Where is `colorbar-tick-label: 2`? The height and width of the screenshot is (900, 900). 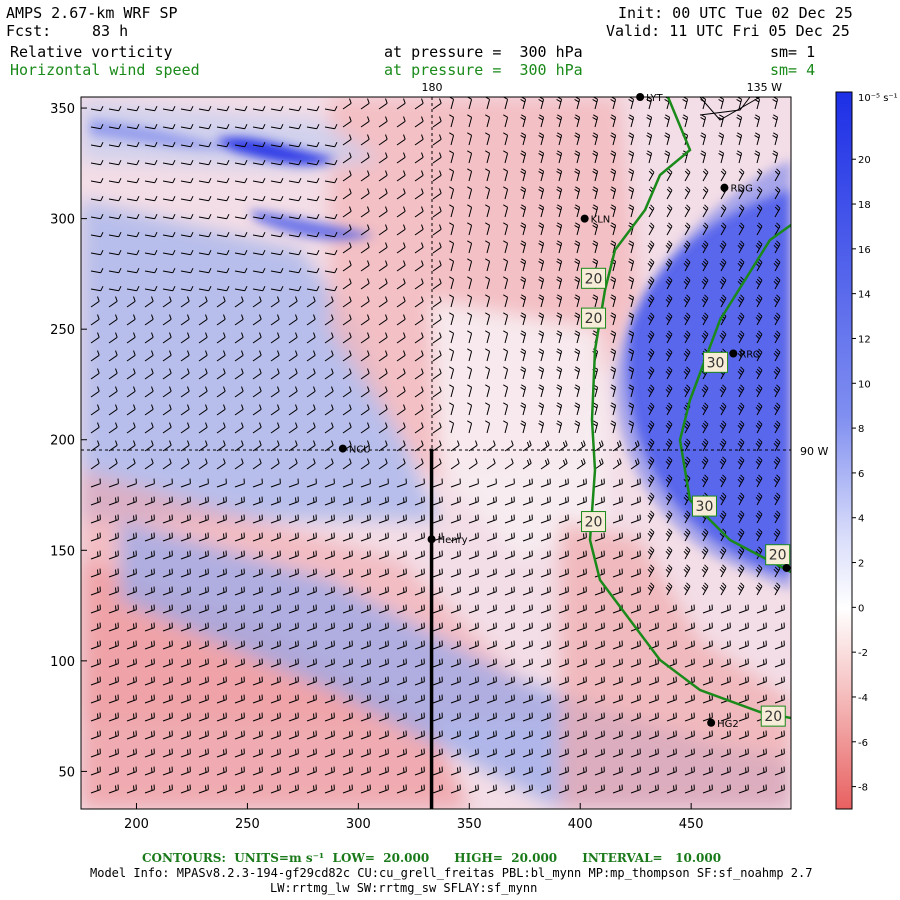 colorbar-tick-label: 2 is located at coordinates (861, 564).